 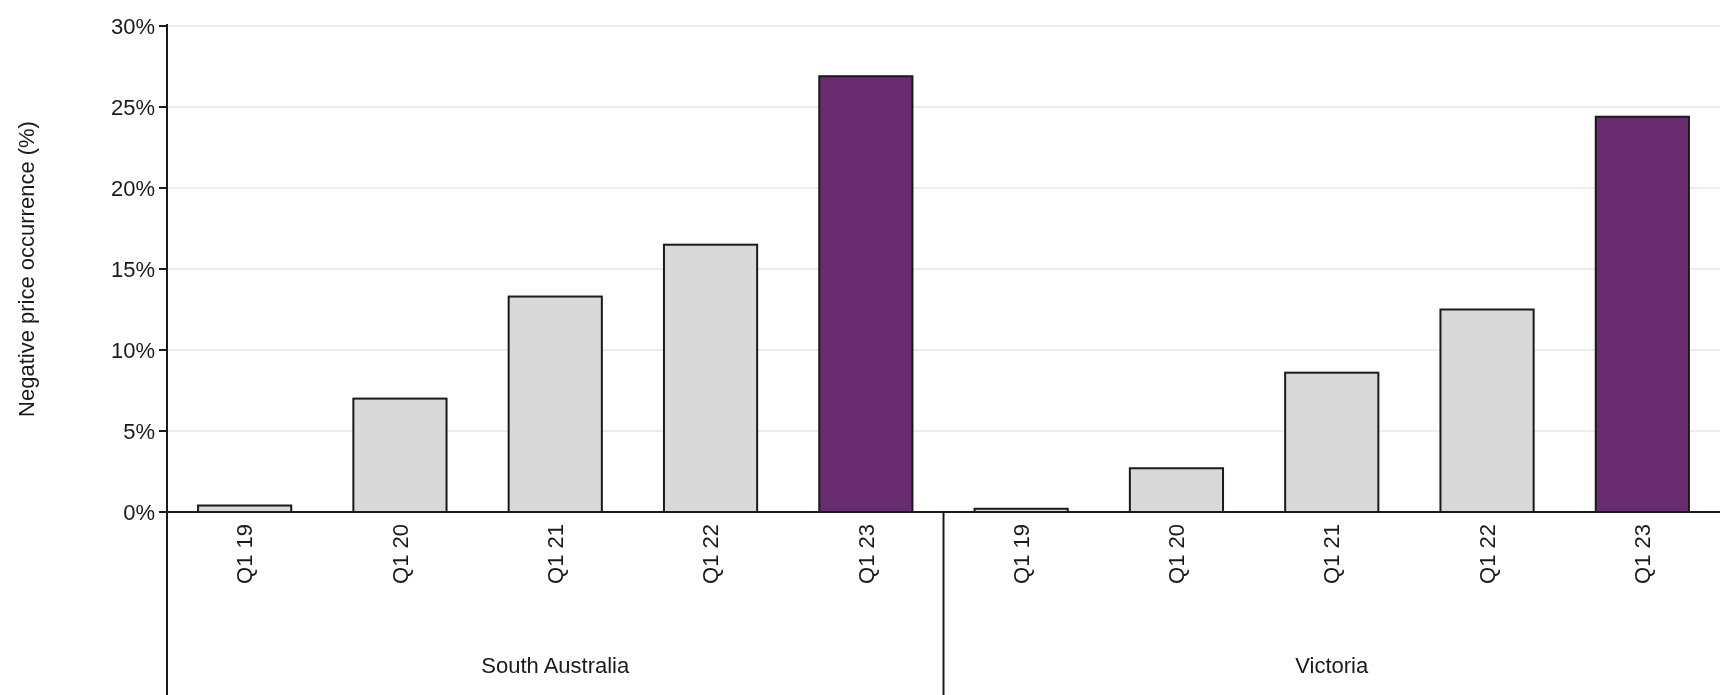 What do you see at coordinates (132, 188) in the screenshot?
I see `y-tick-label: 20%` at bounding box center [132, 188].